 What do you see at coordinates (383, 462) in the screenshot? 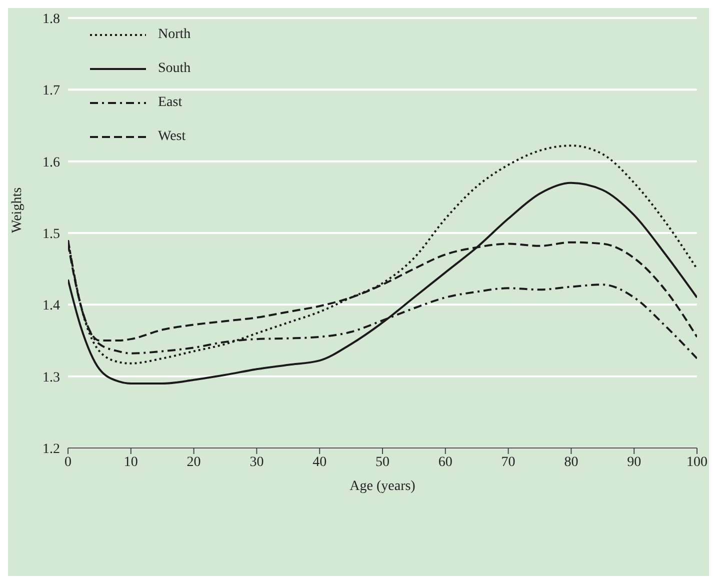
I see `x-tick-label: 50` at bounding box center [383, 462].